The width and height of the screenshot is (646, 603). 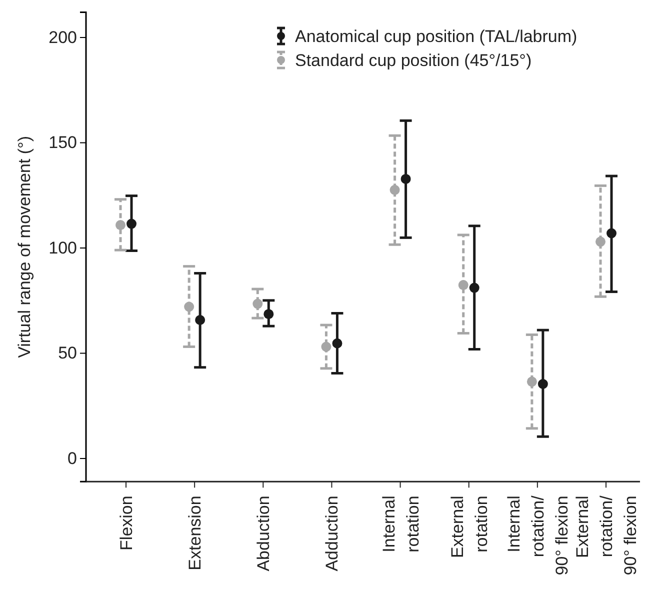 What do you see at coordinates (126, 523) in the screenshot?
I see `x-tick-label: Flexion` at bounding box center [126, 523].